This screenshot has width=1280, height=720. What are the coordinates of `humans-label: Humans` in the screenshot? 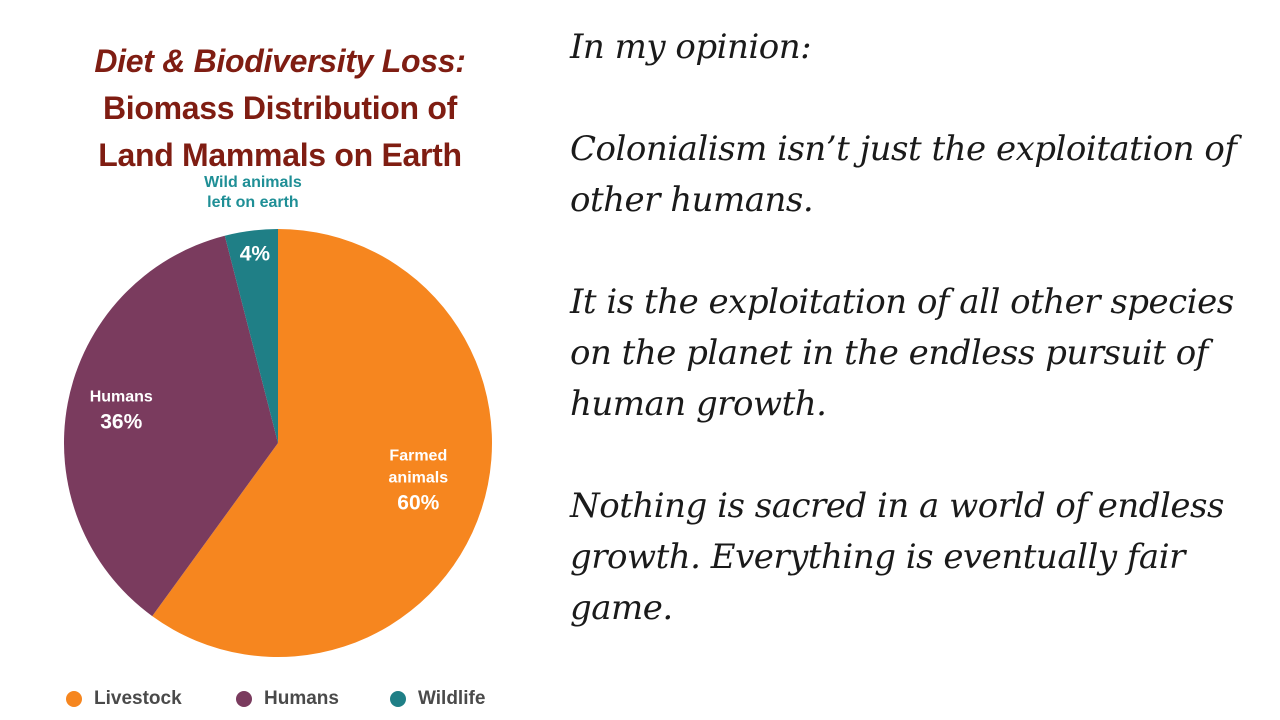 It's located at (121, 397).